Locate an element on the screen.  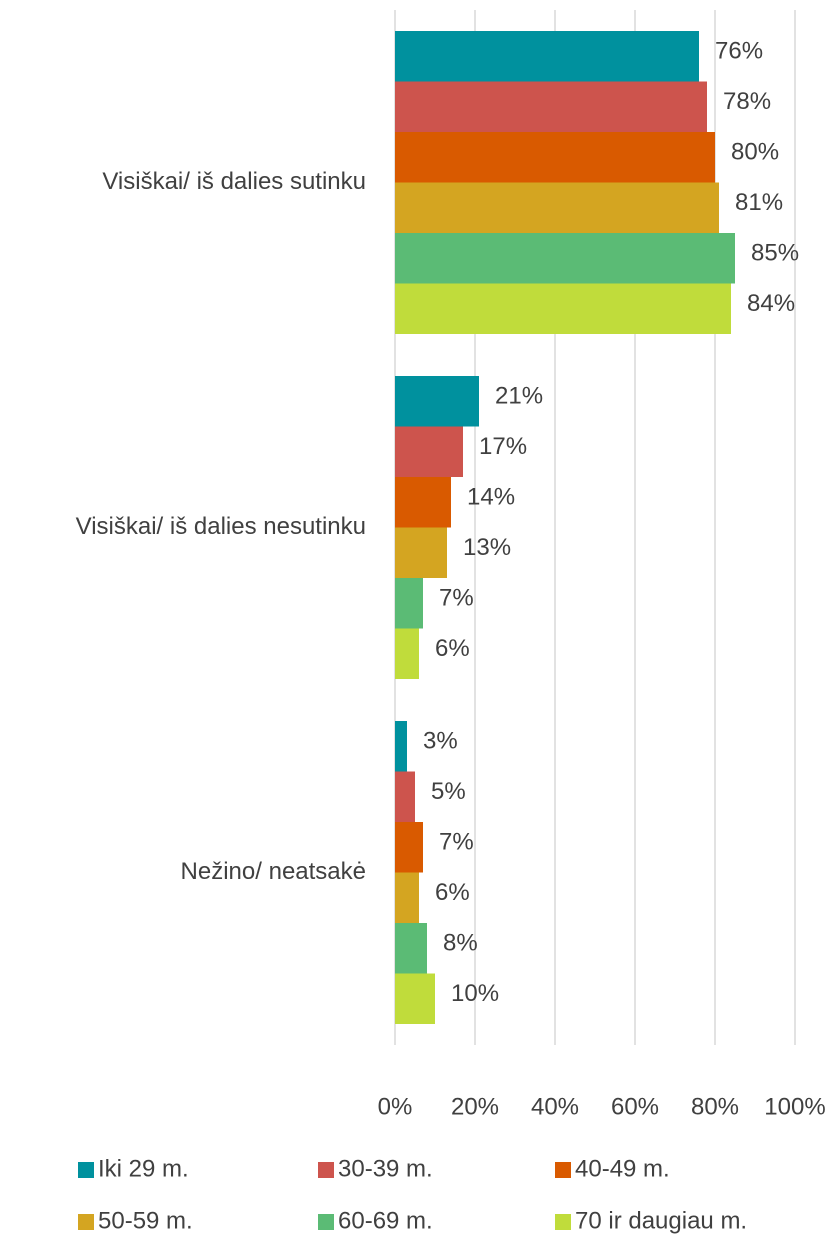
data-label: 17% is located at coordinates (503, 446).